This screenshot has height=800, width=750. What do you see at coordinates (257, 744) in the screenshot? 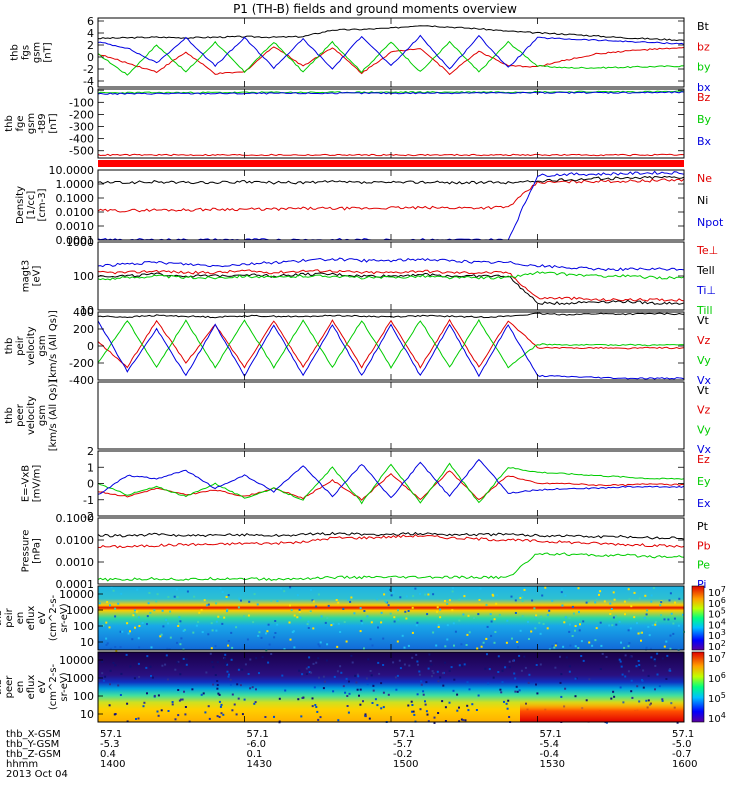
I see `ephemeris-value: -6.0` at bounding box center [257, 744].